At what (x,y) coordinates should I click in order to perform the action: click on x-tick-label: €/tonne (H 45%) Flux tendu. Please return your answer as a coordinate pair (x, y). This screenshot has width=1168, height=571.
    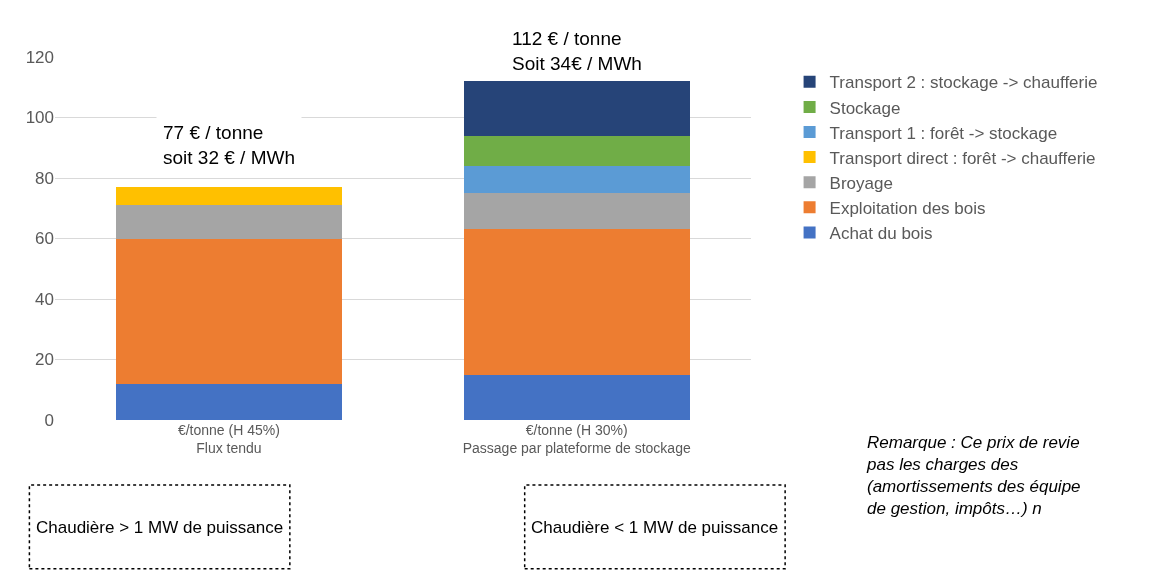
    Looking at the image, I should click on (228, 439).